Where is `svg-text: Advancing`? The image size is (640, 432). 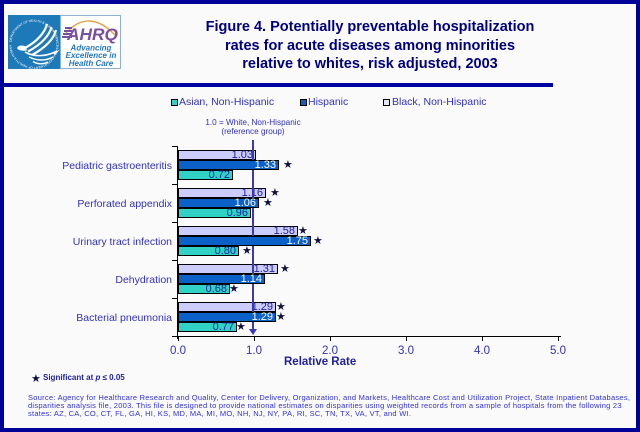 svg-text: Advancing is located at coordinates (91, 48).